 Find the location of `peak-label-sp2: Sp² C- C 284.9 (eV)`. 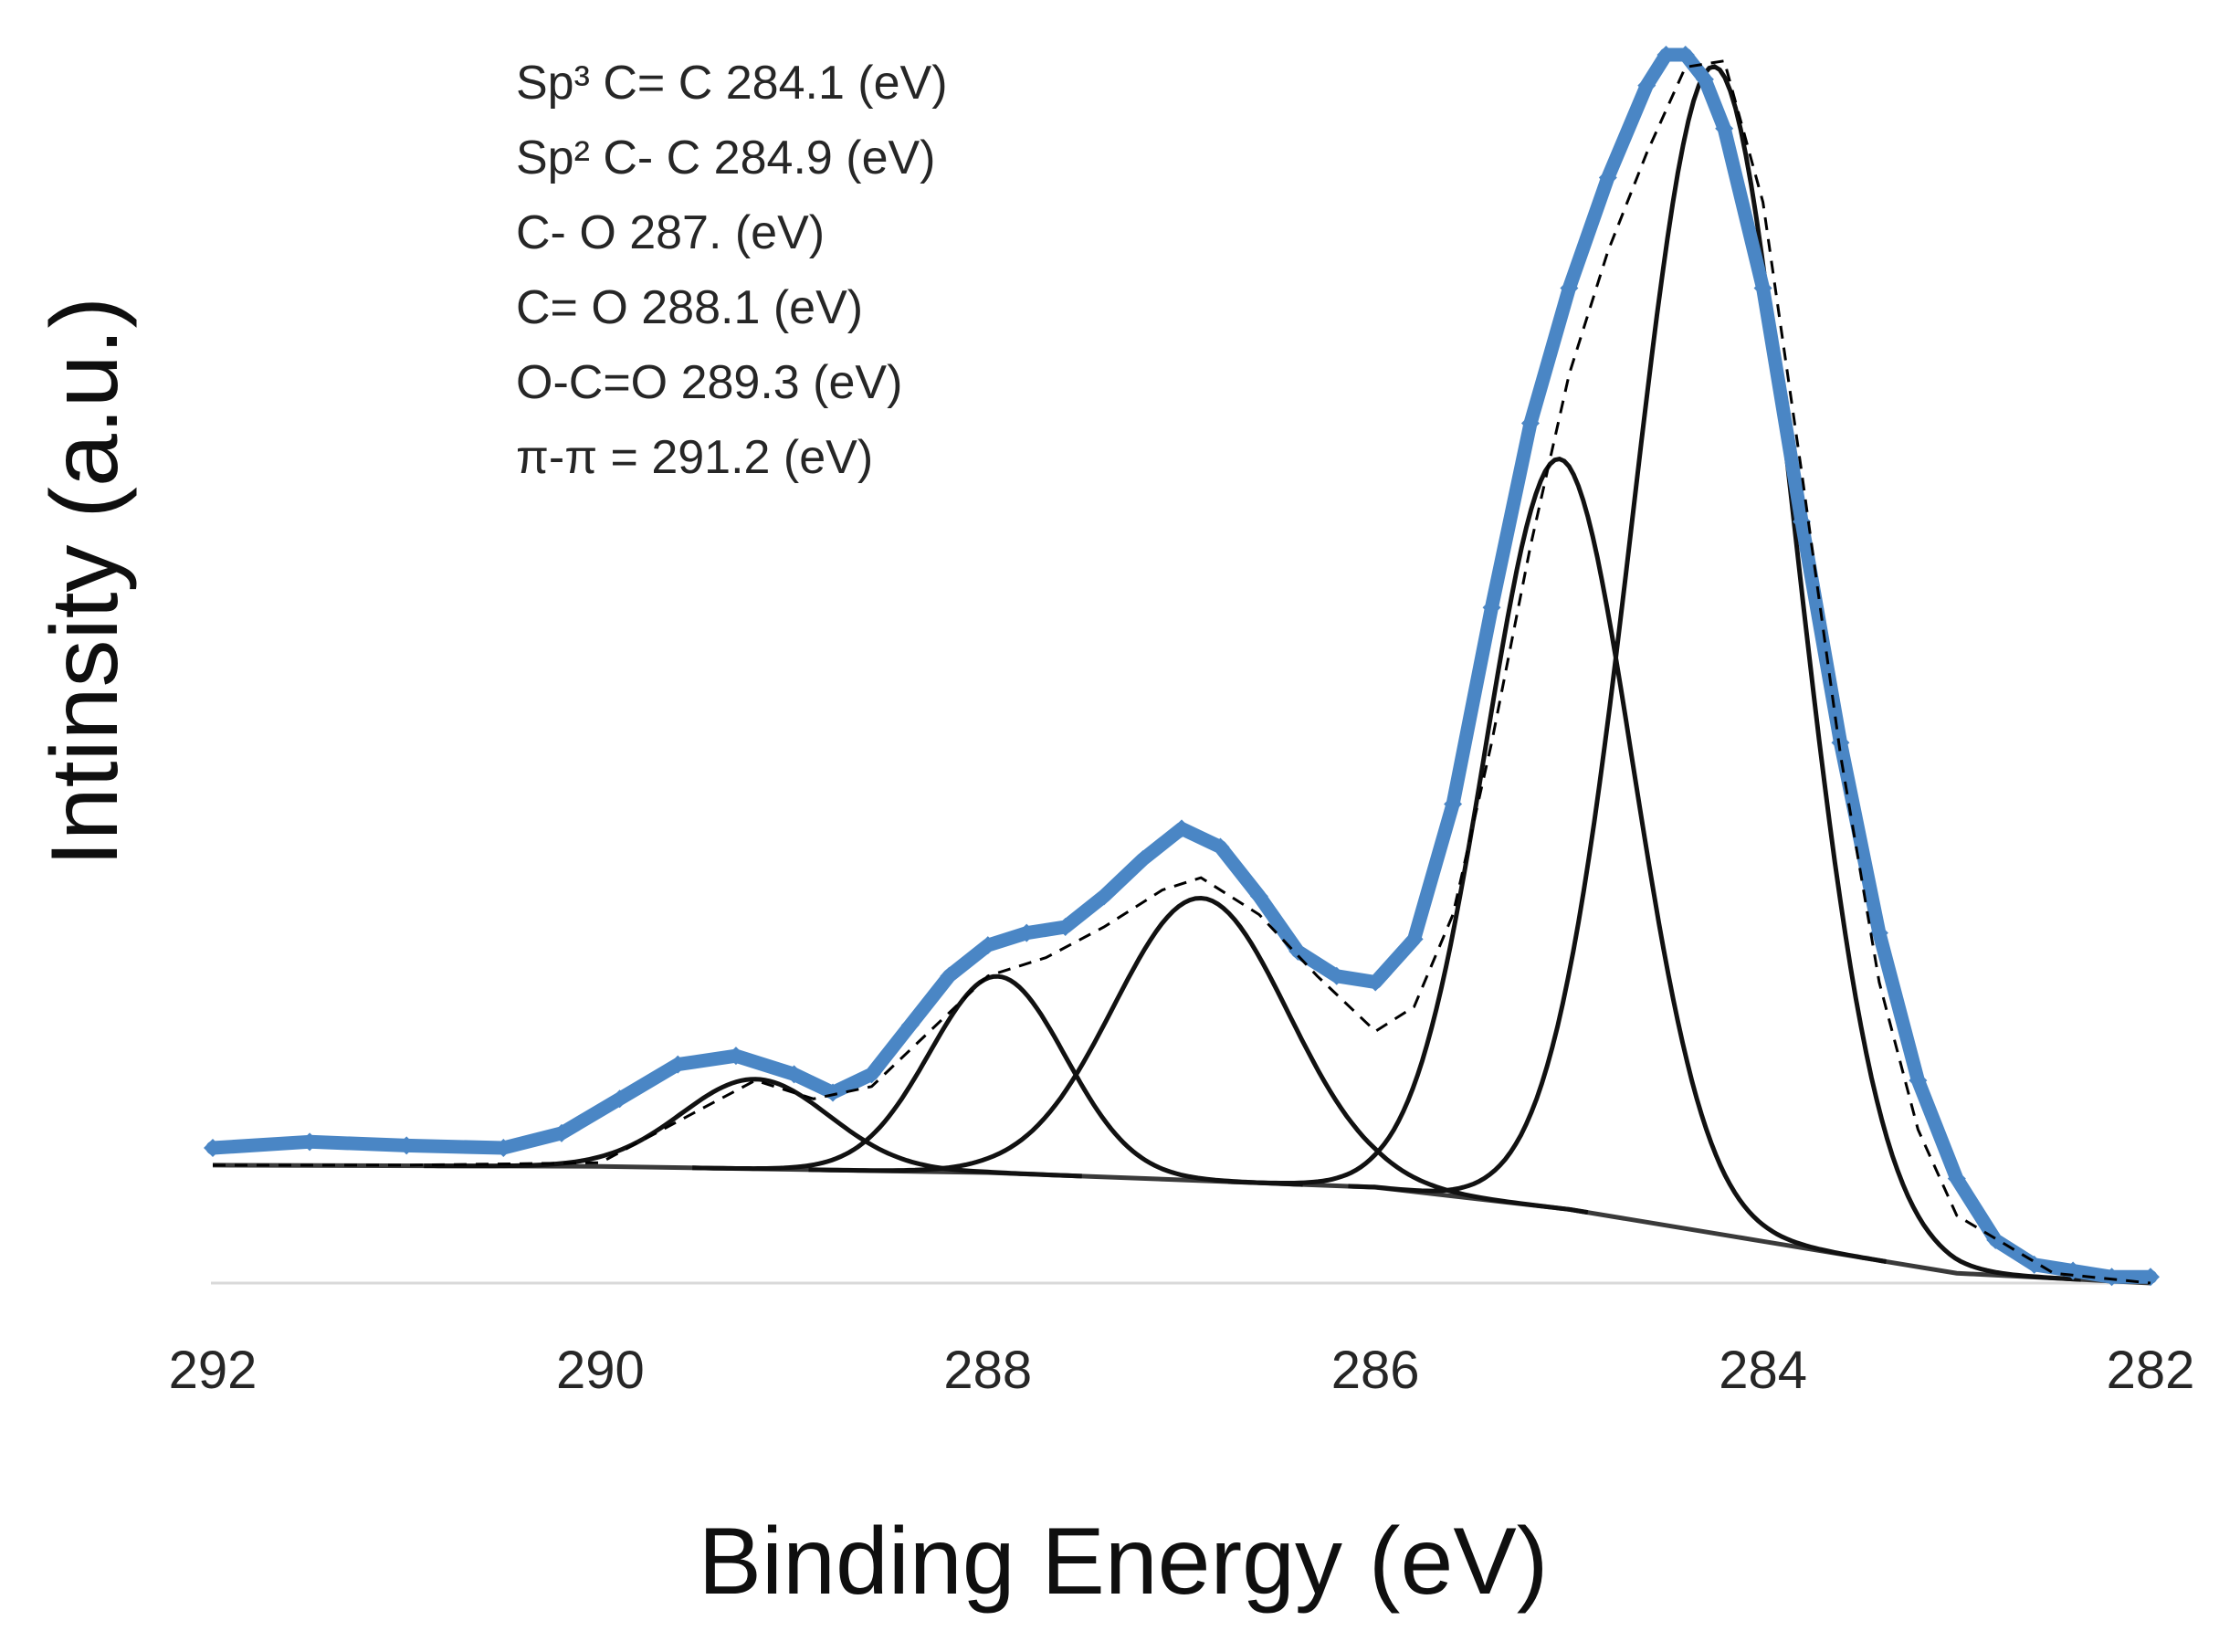

peak-label-sp2: Sp² C- C 284.9 (eV) is located at coordinates (726, 158).